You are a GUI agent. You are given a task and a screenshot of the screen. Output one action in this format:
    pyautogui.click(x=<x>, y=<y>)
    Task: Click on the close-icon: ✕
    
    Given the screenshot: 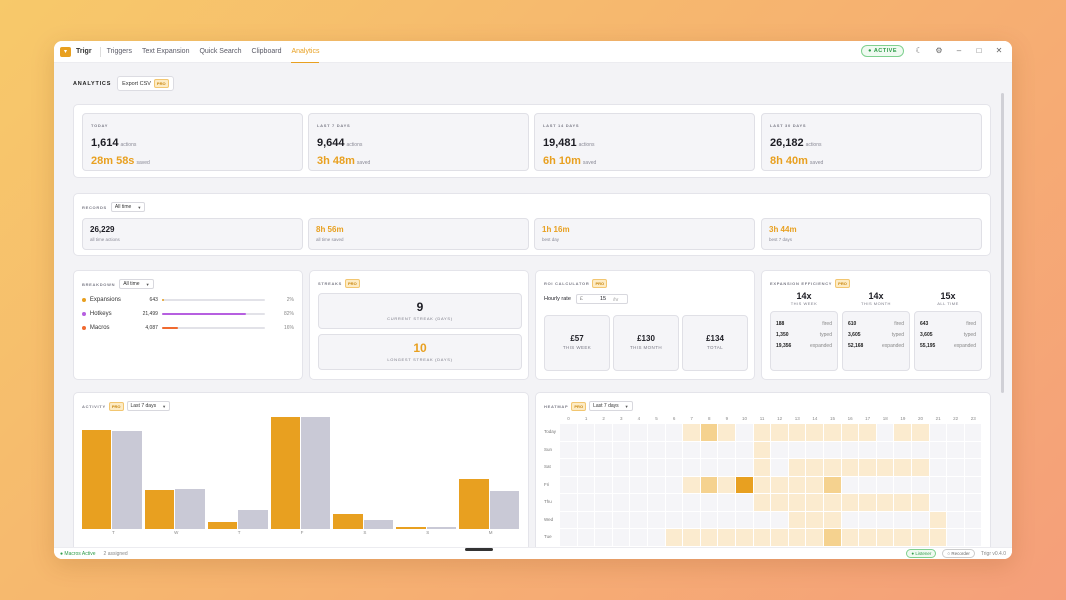 What is the action you would take?
    pyautogui.click(x=999, y=50)
    